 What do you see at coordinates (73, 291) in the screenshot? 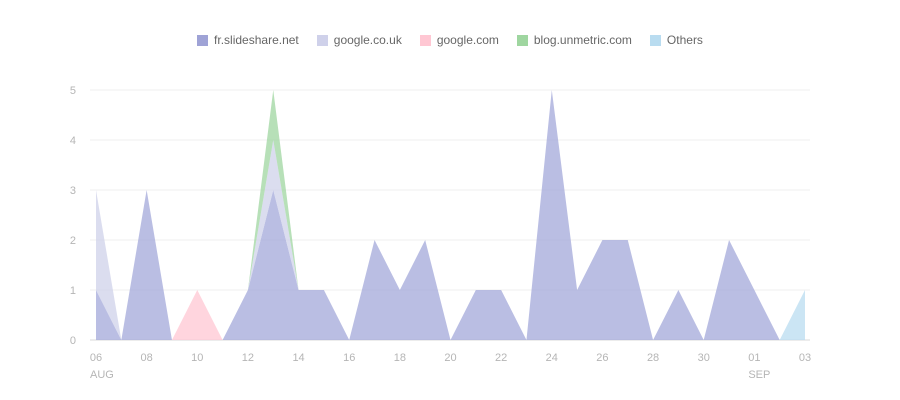
I see `y-tick-label: 1` at bounding box center [73, 291].